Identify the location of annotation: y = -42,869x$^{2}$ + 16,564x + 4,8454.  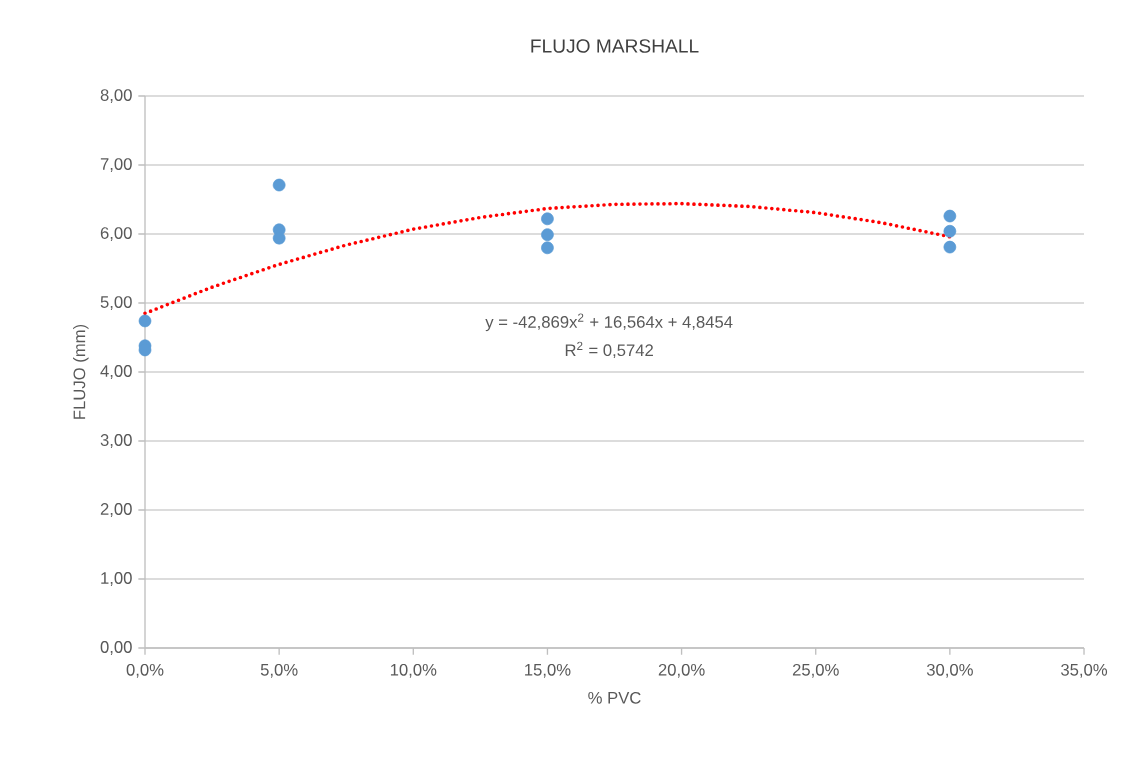
(609, 322).